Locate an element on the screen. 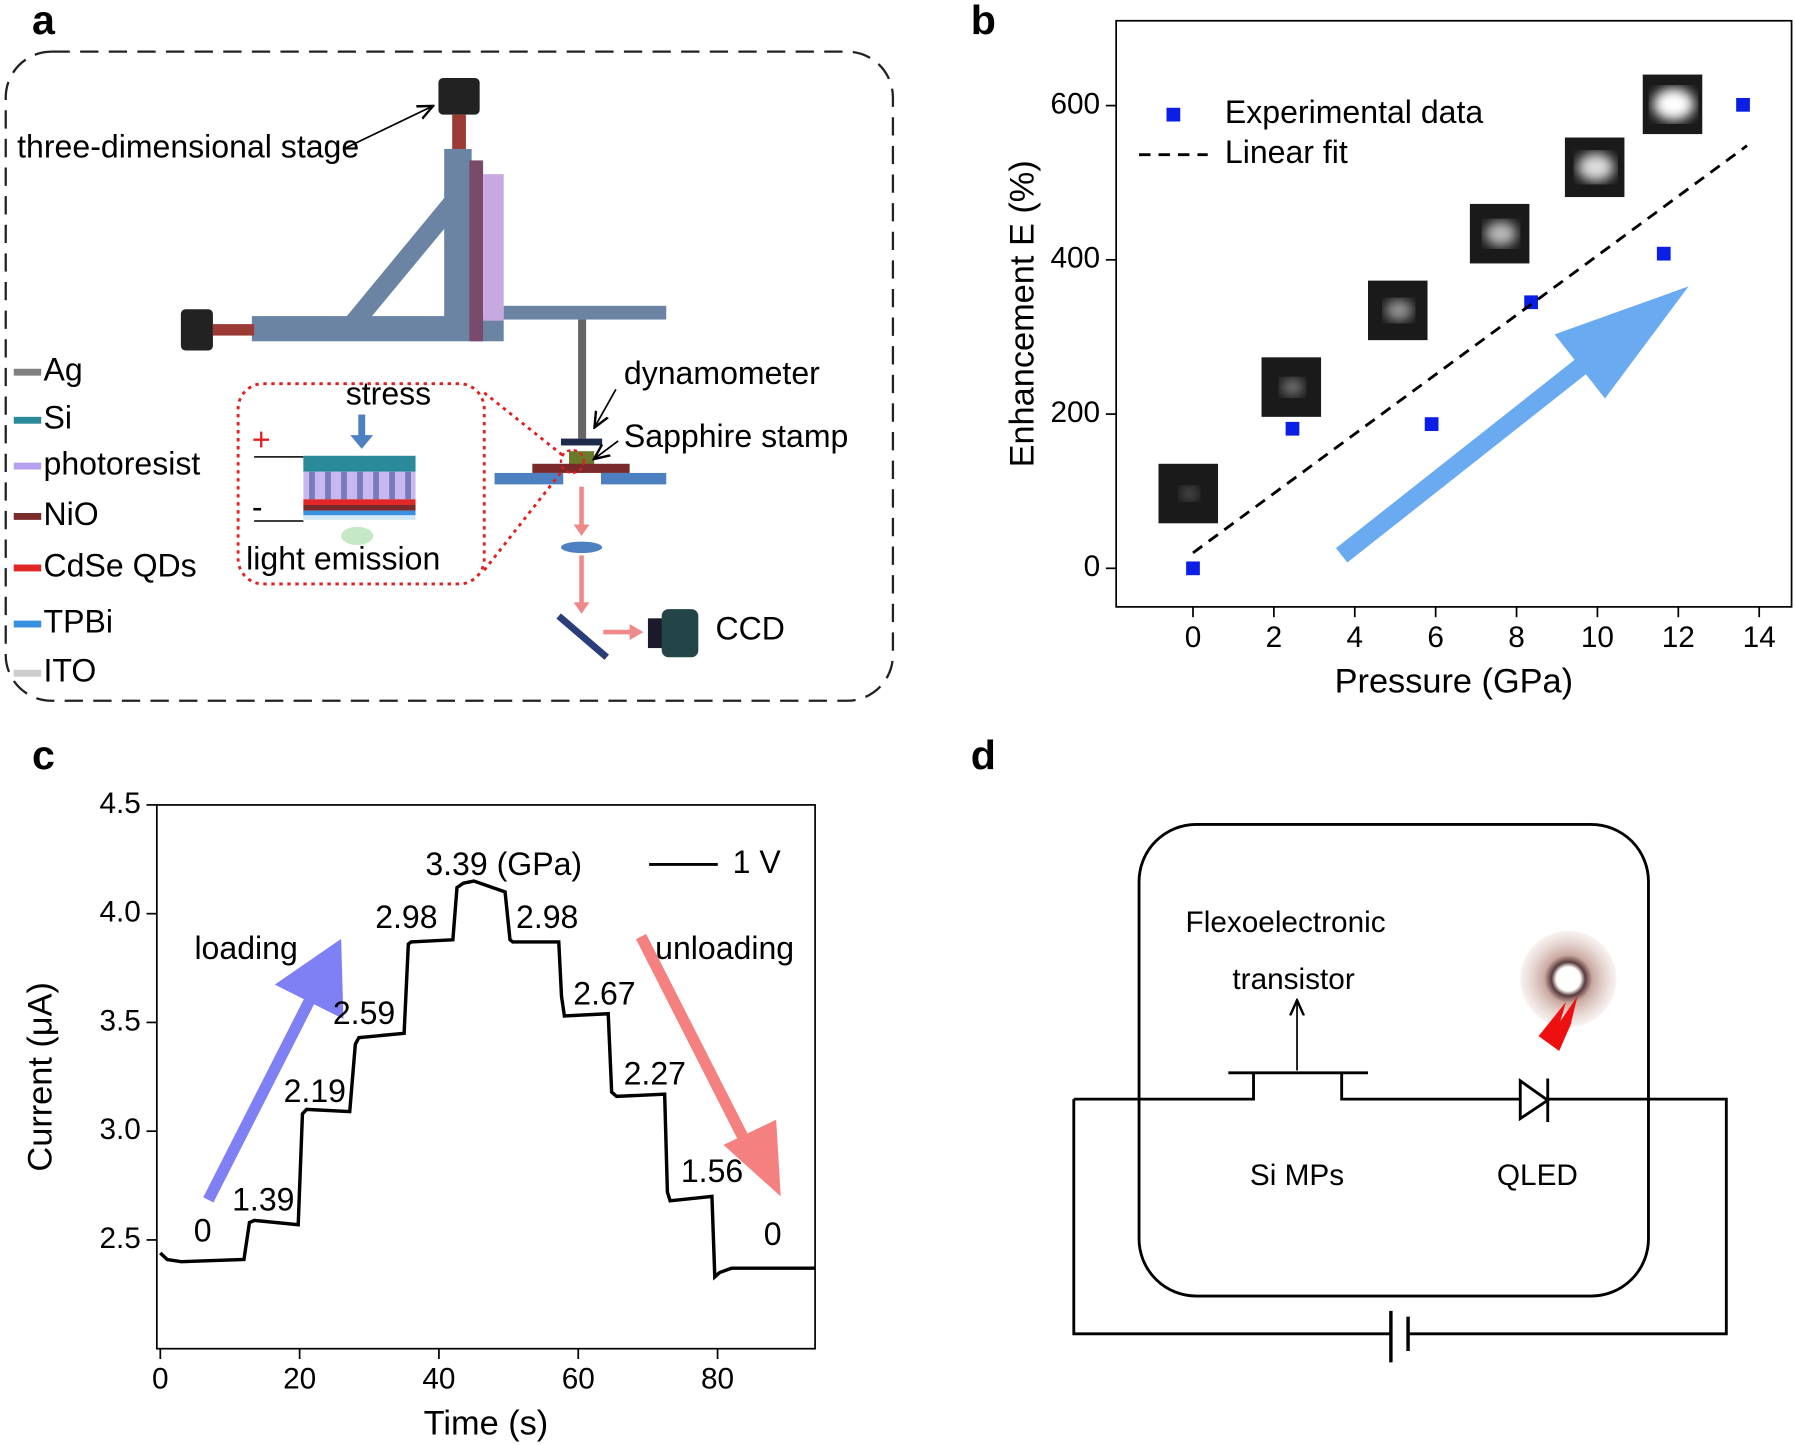  ccd is located at coordinates (657, 633).